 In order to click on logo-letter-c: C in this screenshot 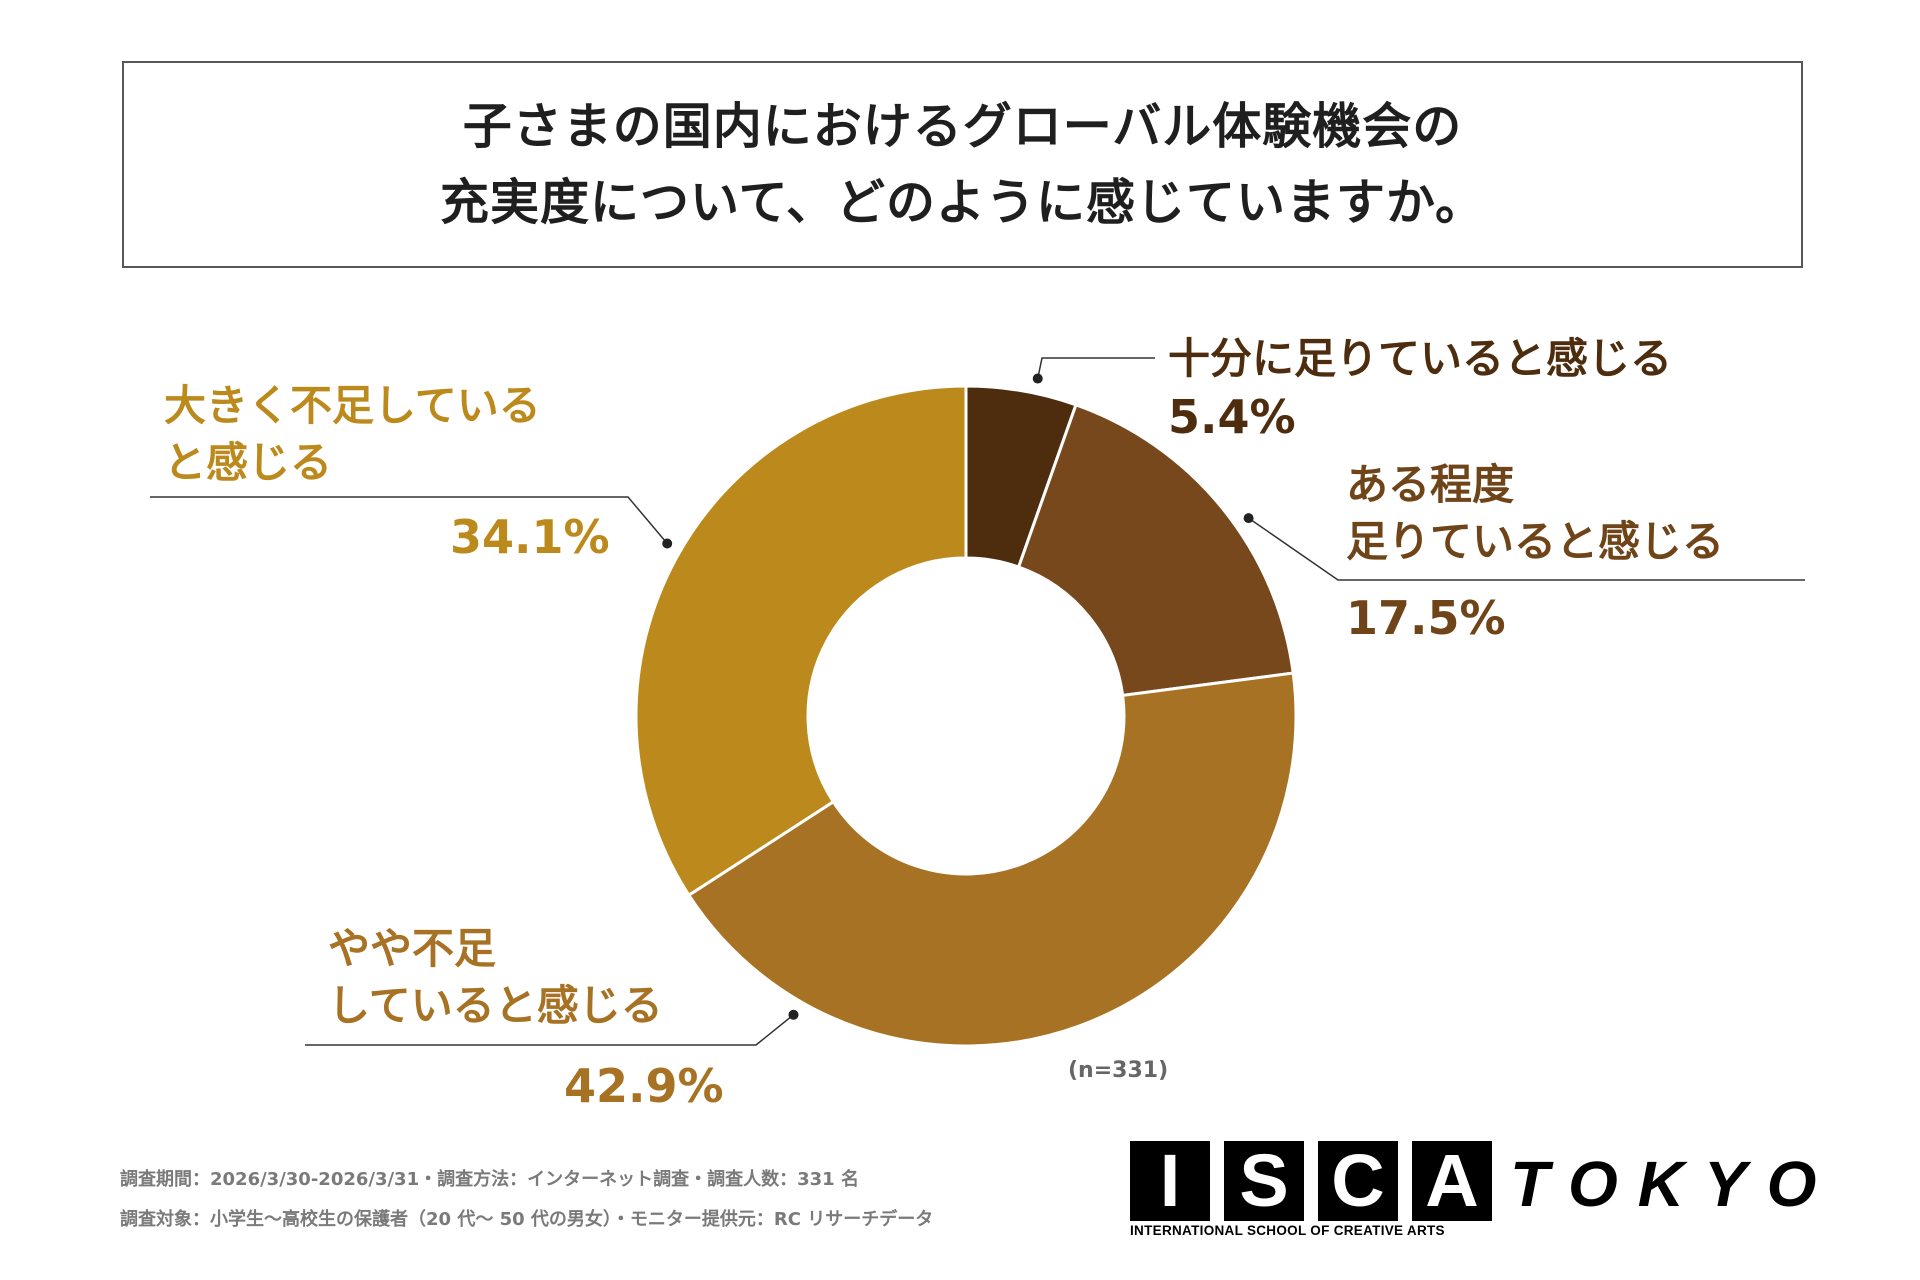, I will do `click(1358, 1181)`.